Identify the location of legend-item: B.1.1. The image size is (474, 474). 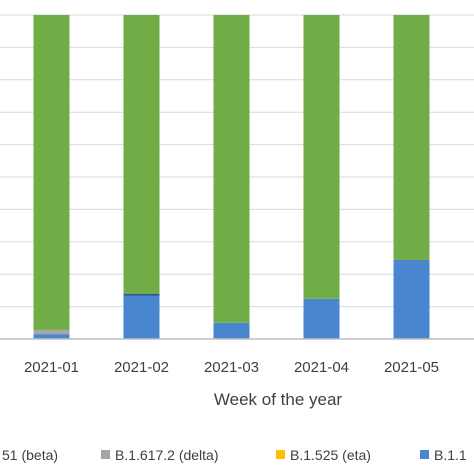
(443, 455).